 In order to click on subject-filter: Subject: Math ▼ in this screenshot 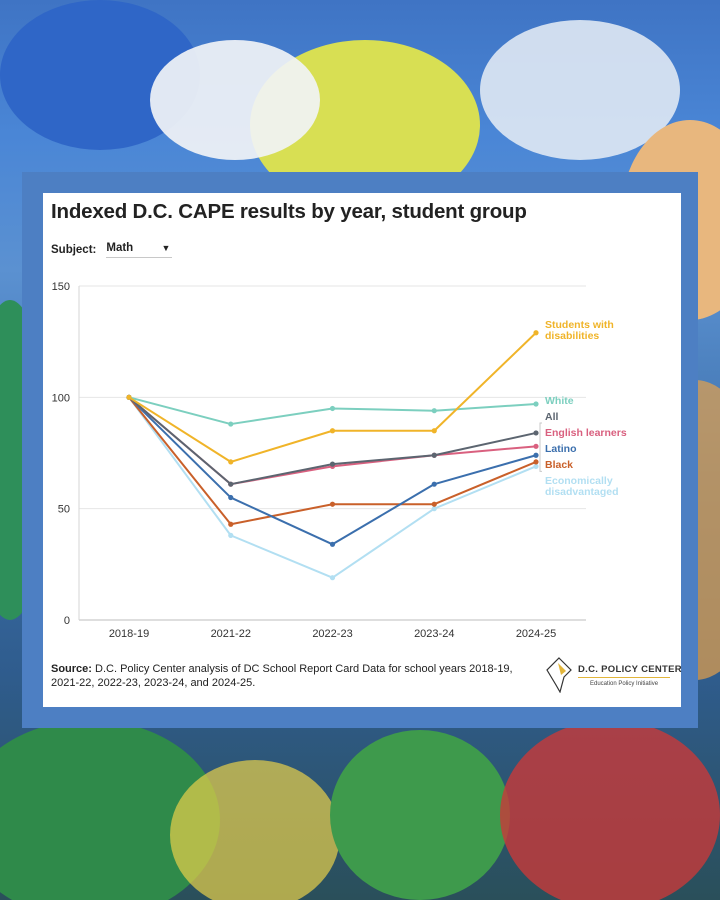, I will do `click(112, 250)`.